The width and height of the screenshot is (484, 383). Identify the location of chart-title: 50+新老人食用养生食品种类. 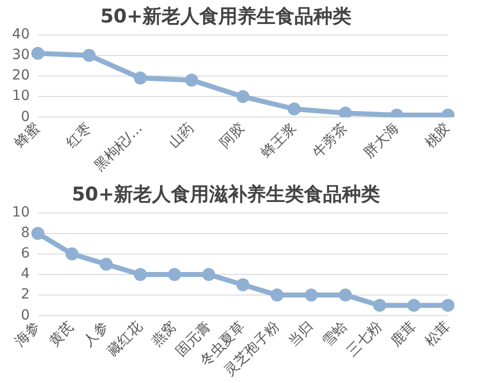
(226, 16).